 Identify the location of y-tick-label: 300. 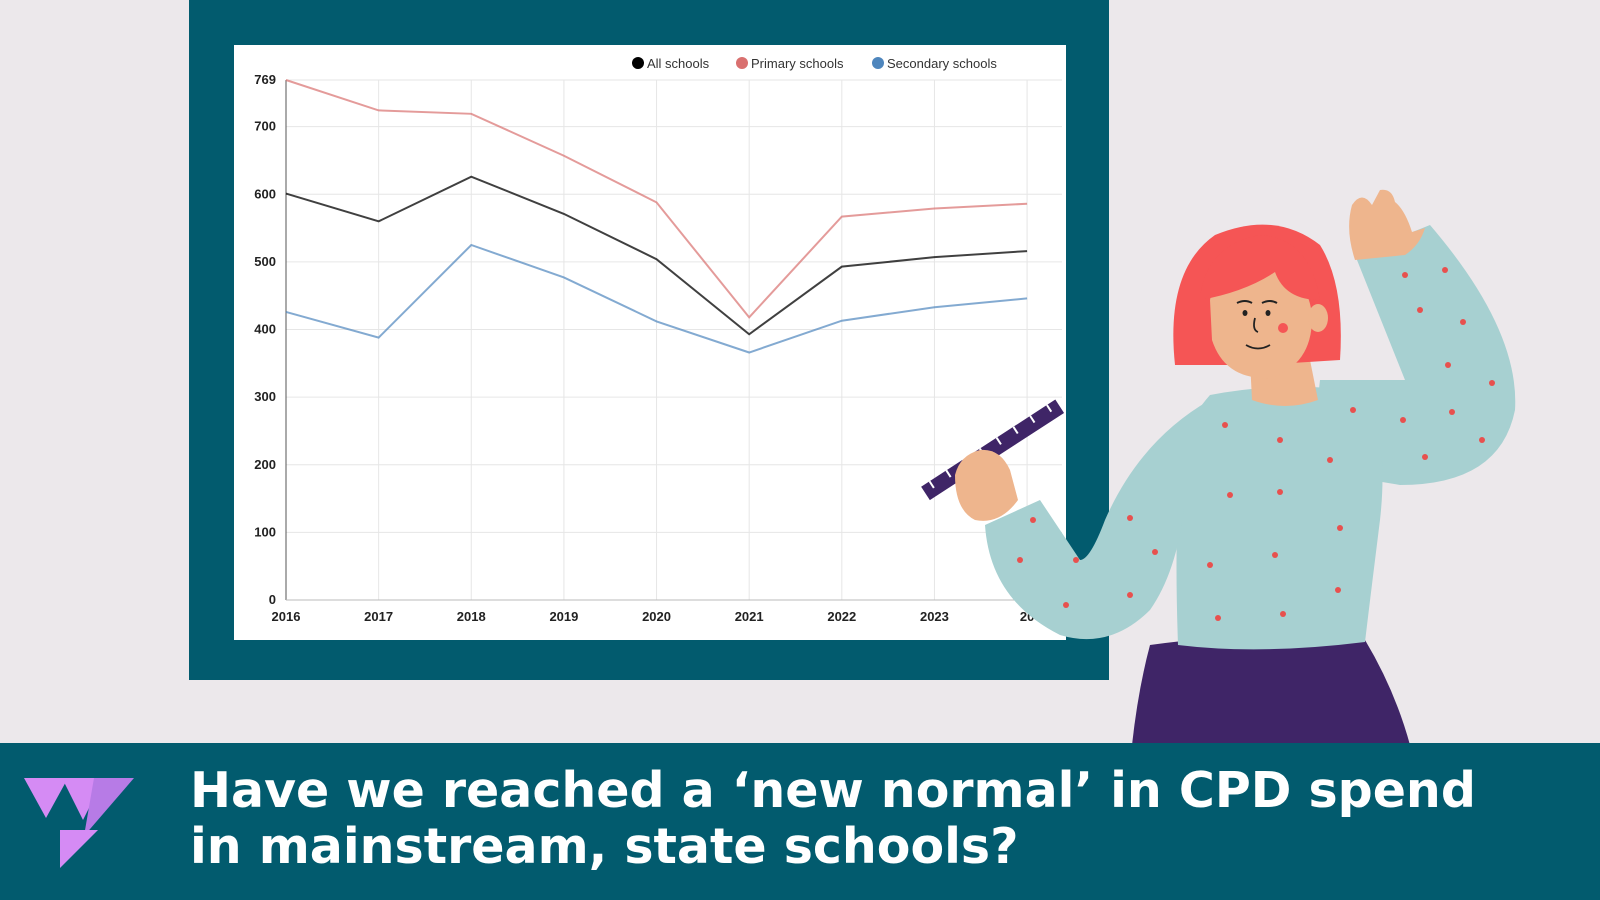
(265, 396).